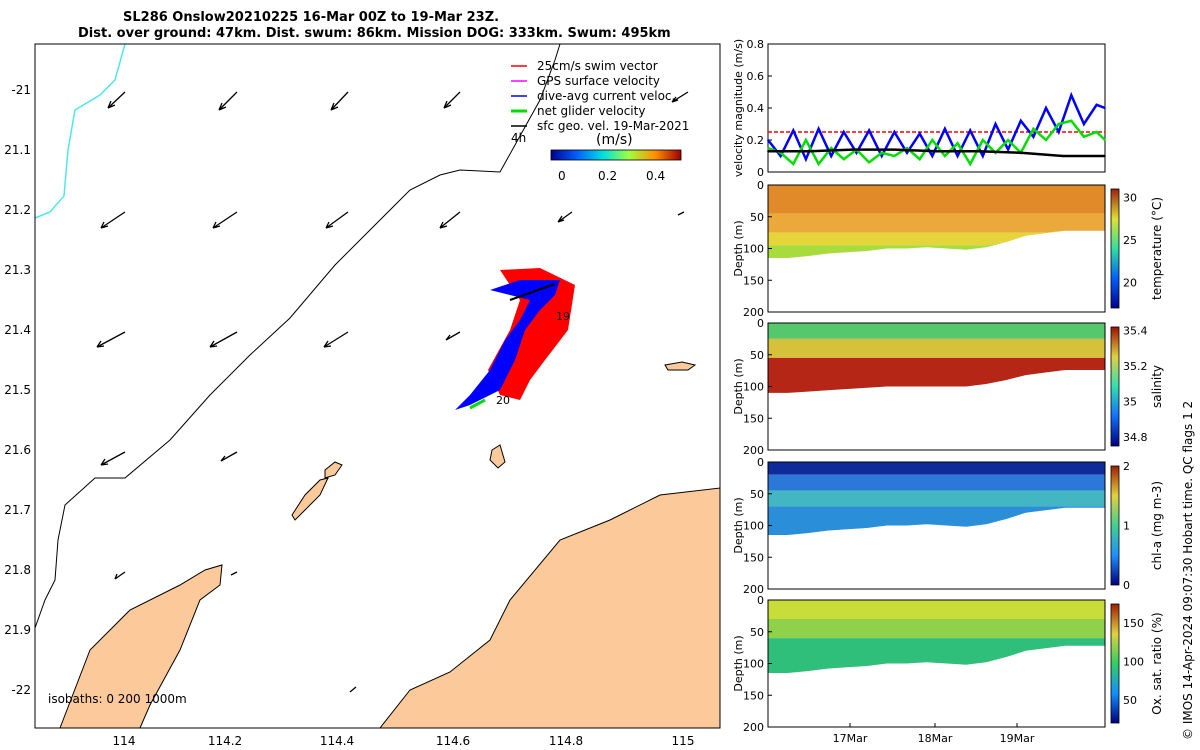 The image size is (1200, 750). I want to click on isobaths-label: isobaths: 0 200 1000m, so click(117, 699).